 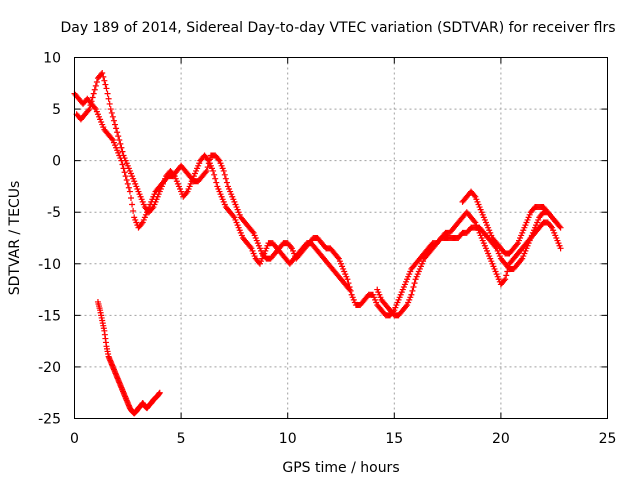 What do you see at coordinates (128, 357) in the screenshot?
I see `series-trace-e` at bounding box center [128, 357].